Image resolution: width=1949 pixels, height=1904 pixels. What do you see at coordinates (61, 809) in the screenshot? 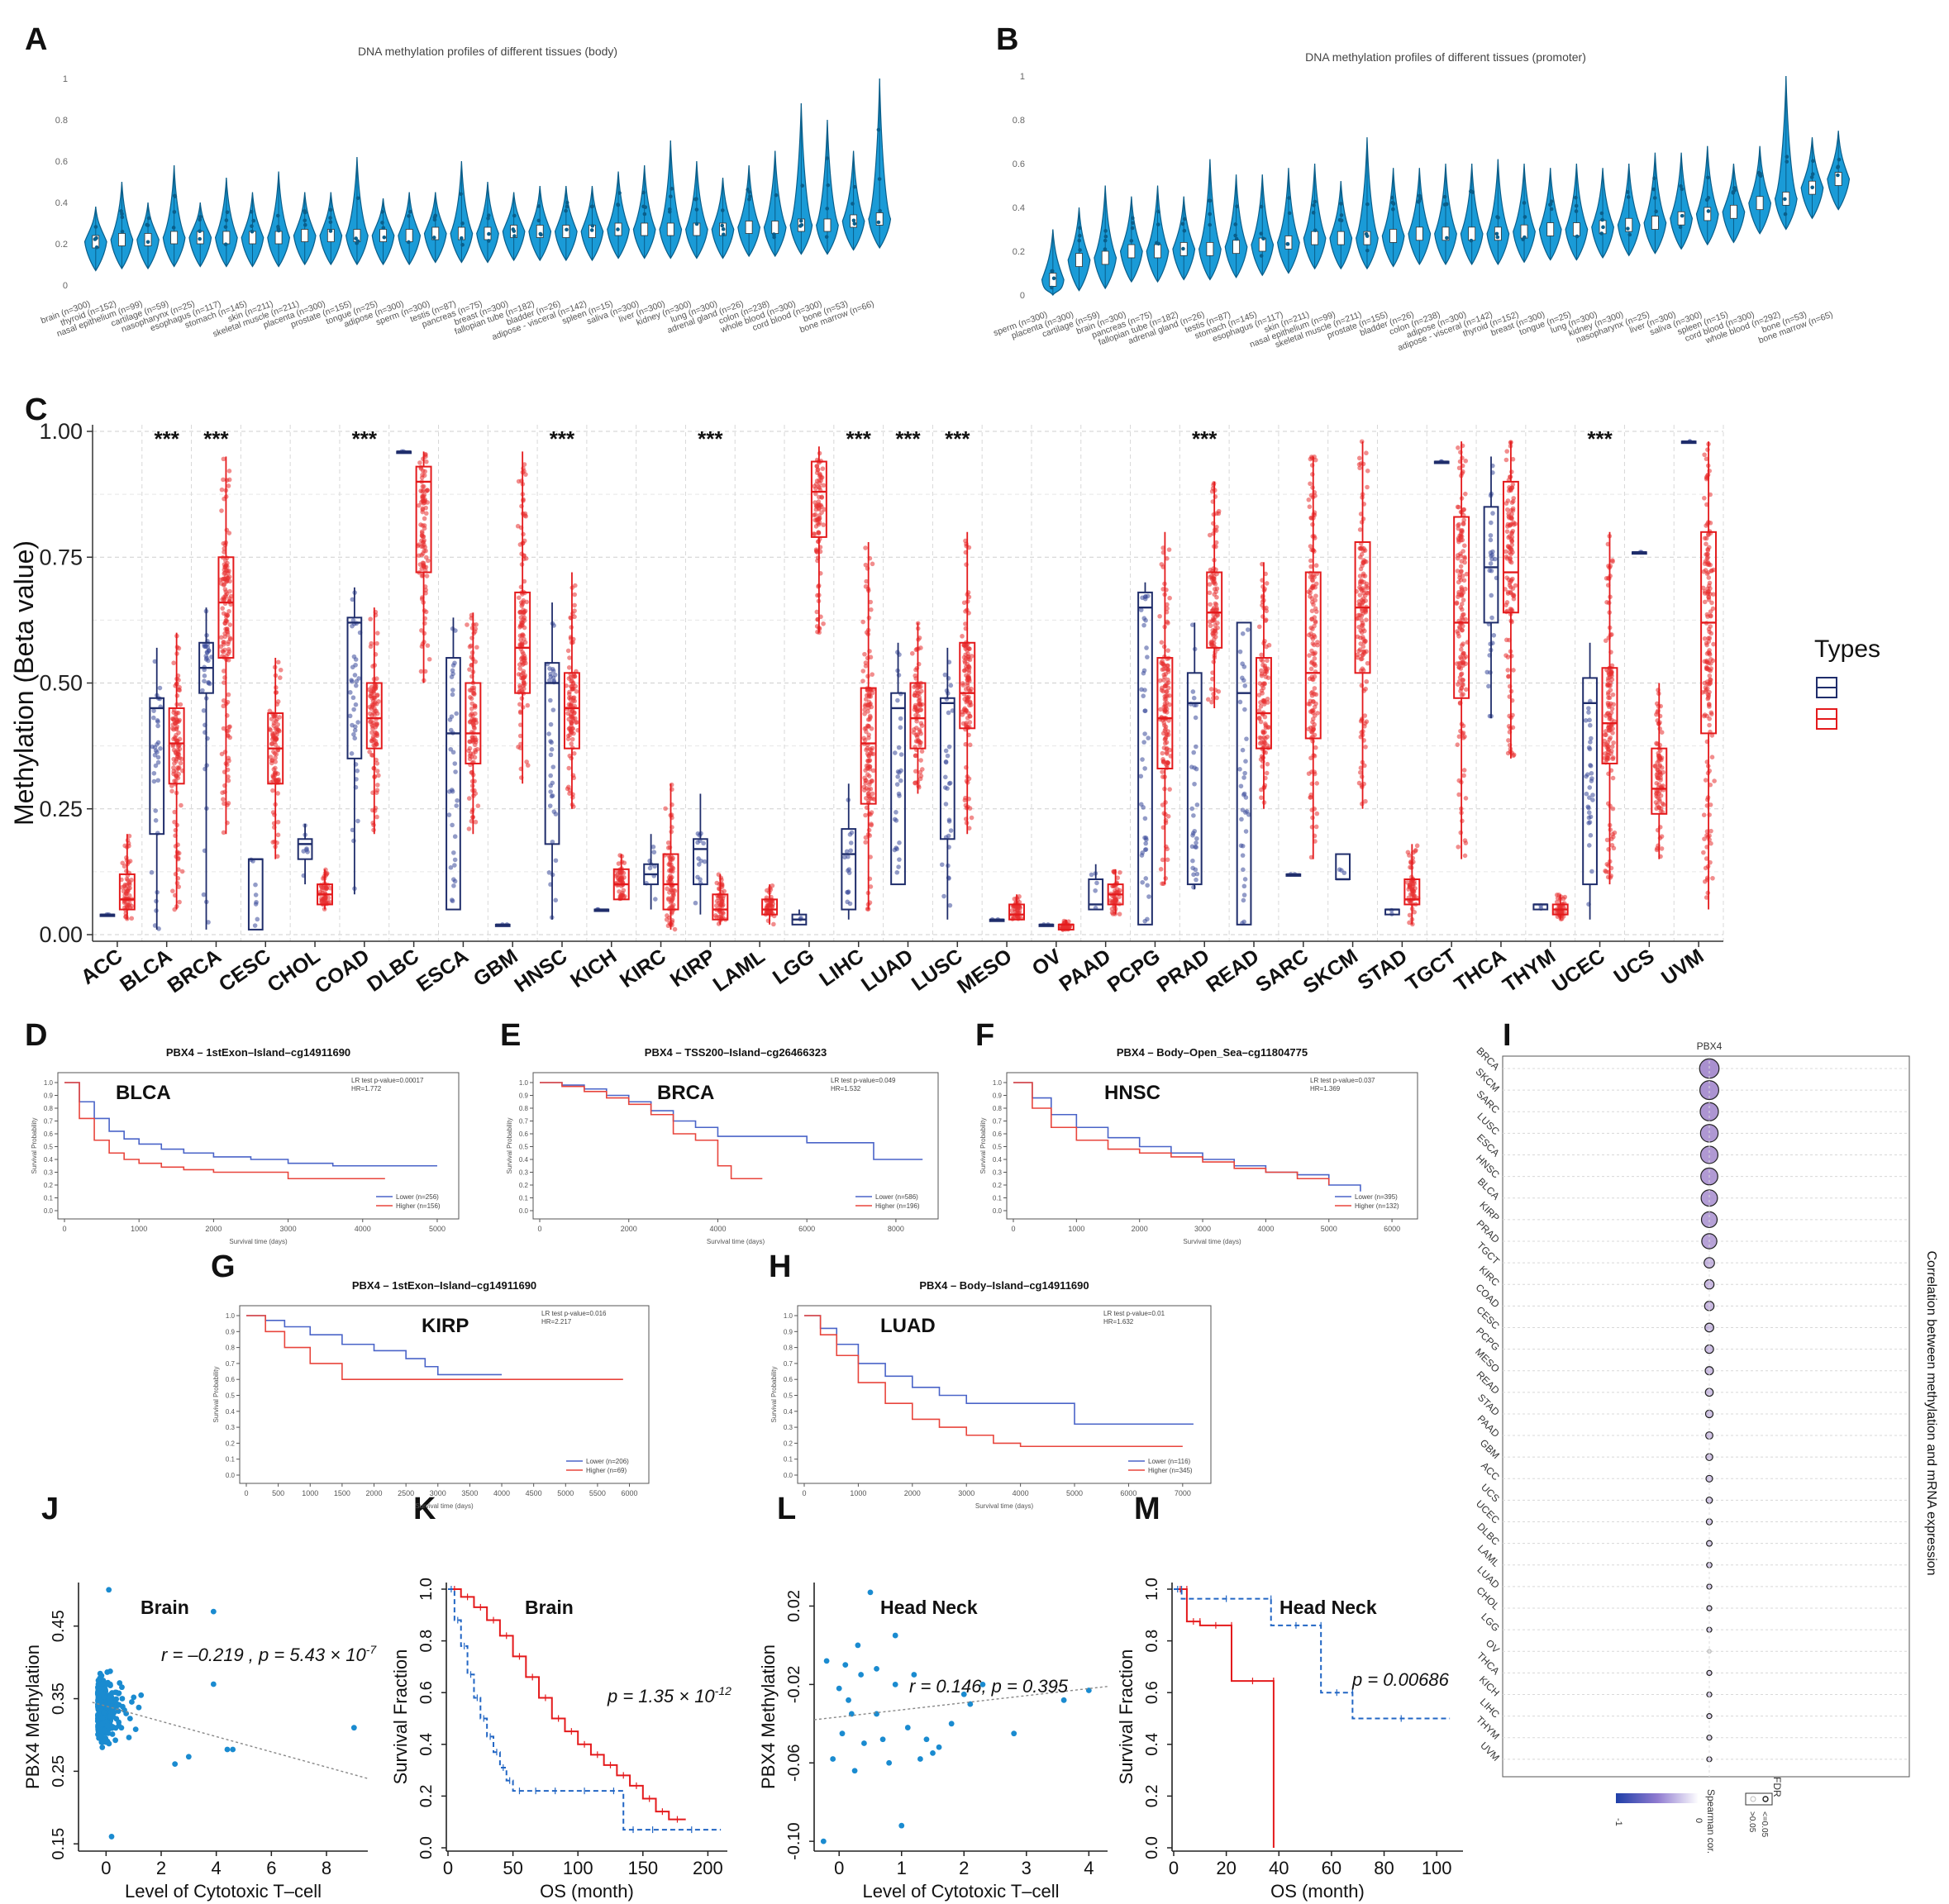
I see `y-tick-label: 0.25` at bounding box center [61, 809].